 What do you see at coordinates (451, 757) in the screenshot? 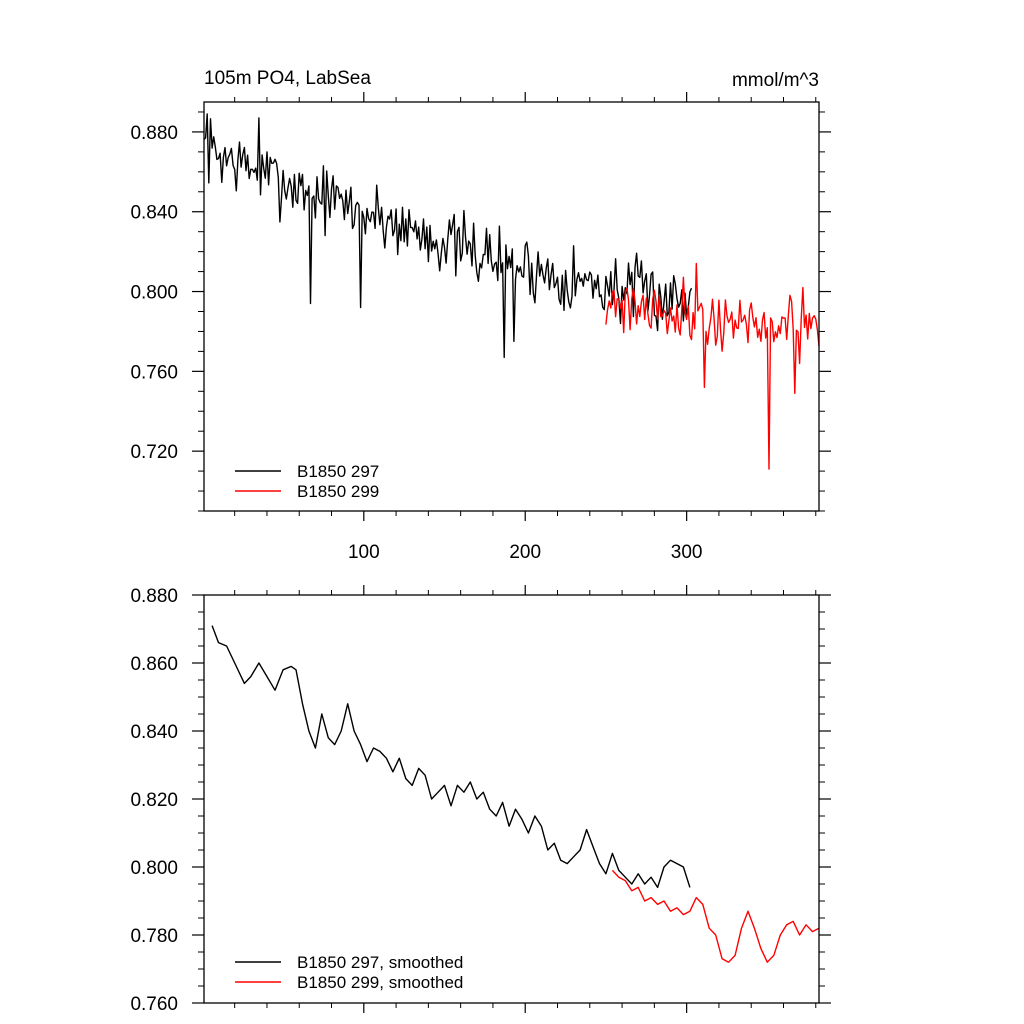
I see `bottom-series-line-b1850-297-smoothed` at bounding box center [451, 757].